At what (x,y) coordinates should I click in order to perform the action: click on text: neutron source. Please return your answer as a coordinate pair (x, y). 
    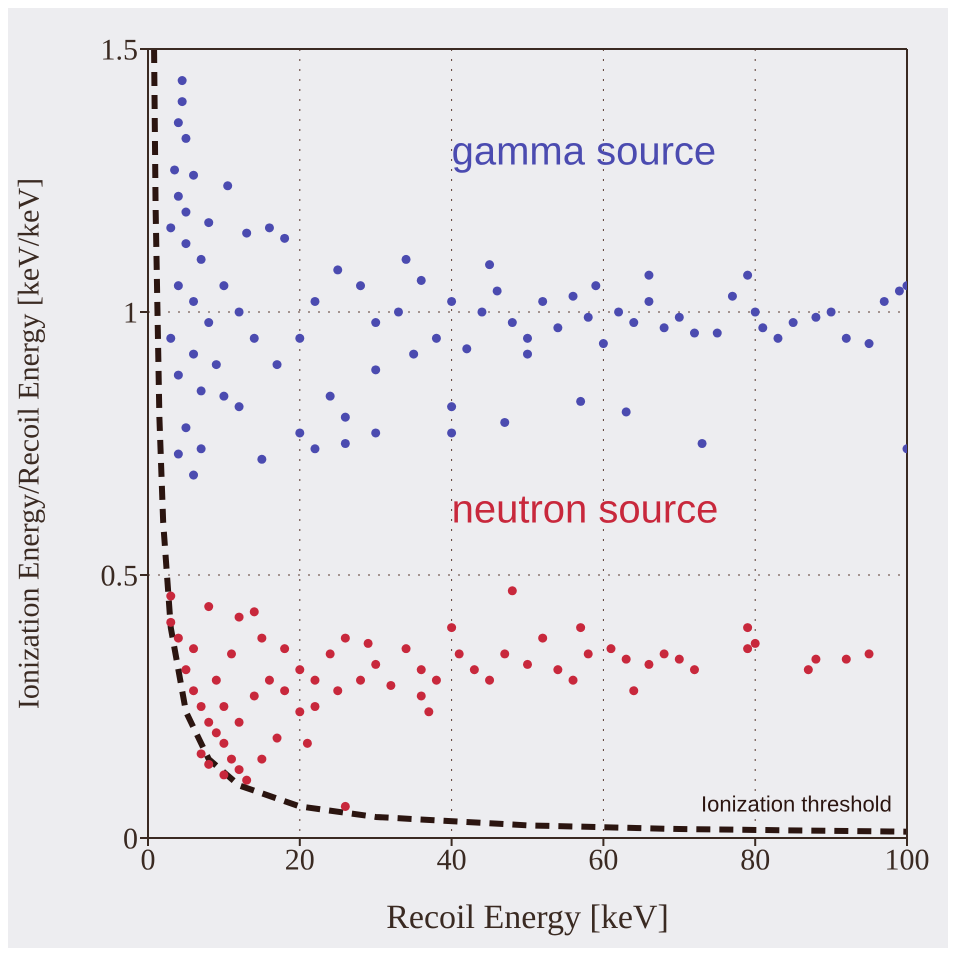
    Looking at the image, I should click on (585, 509).